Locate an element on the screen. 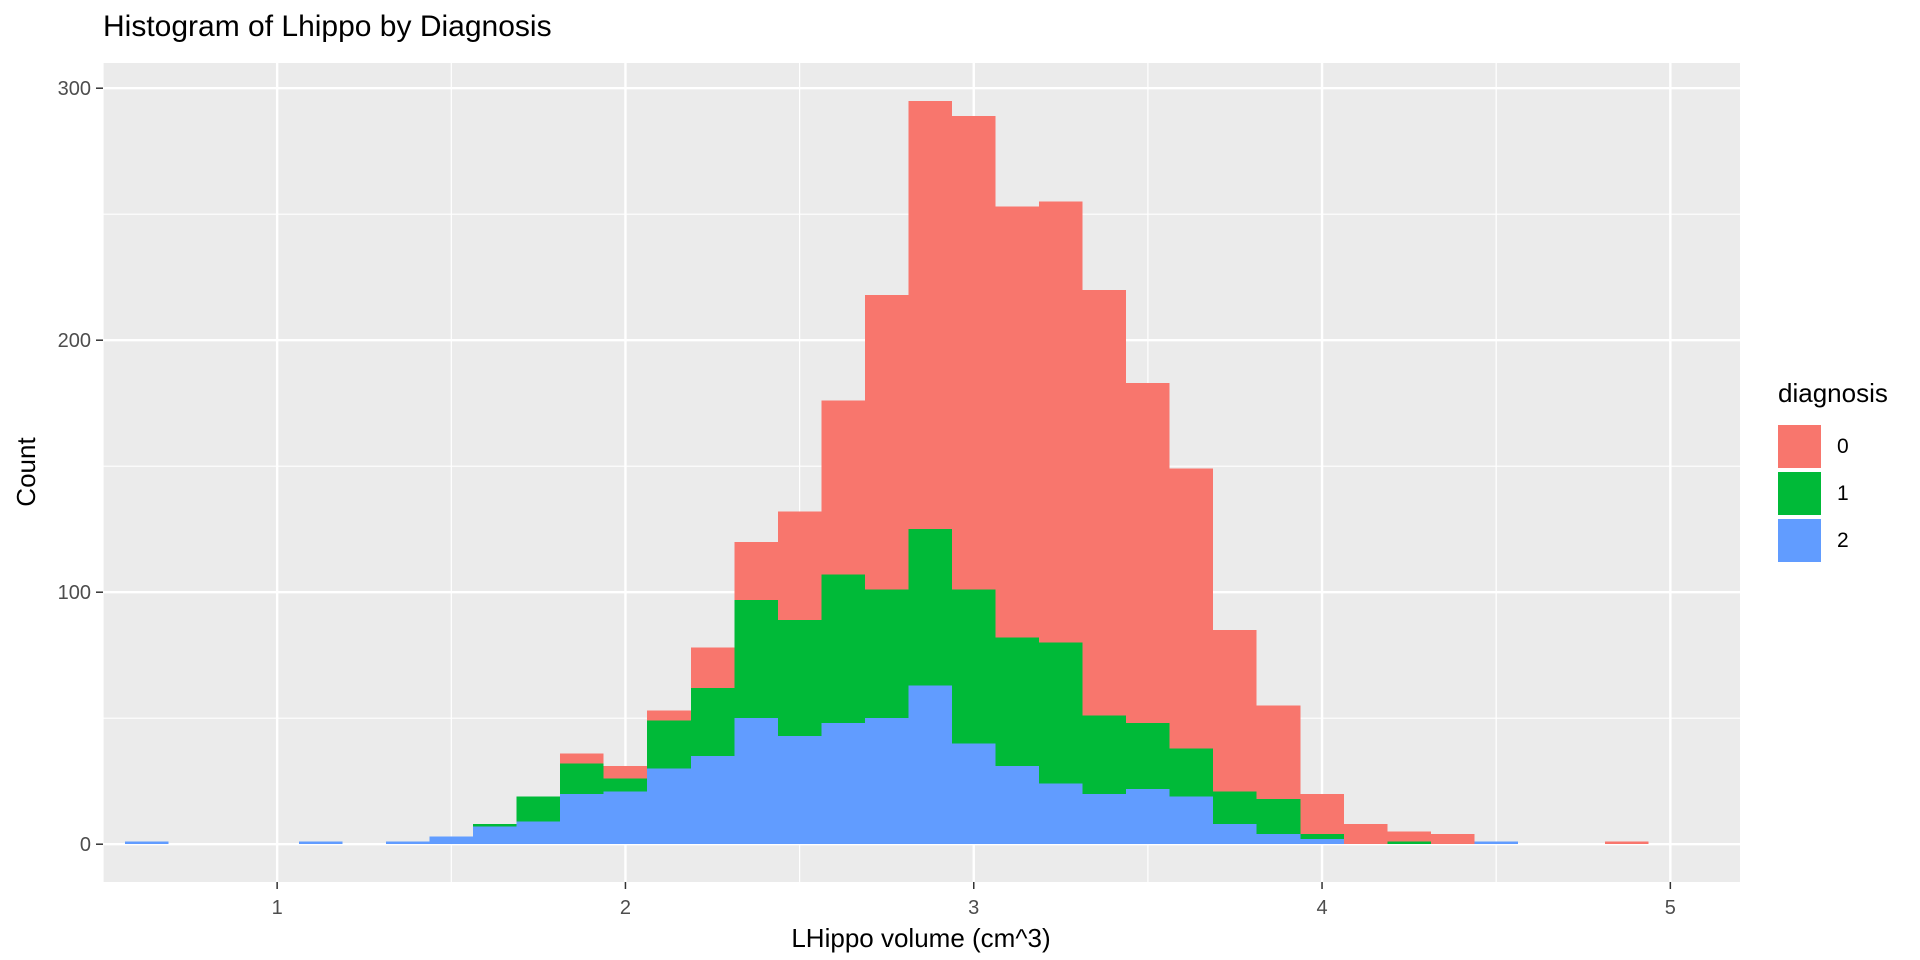  legend-item-1: 1 is located at coordinates (1833, 493).